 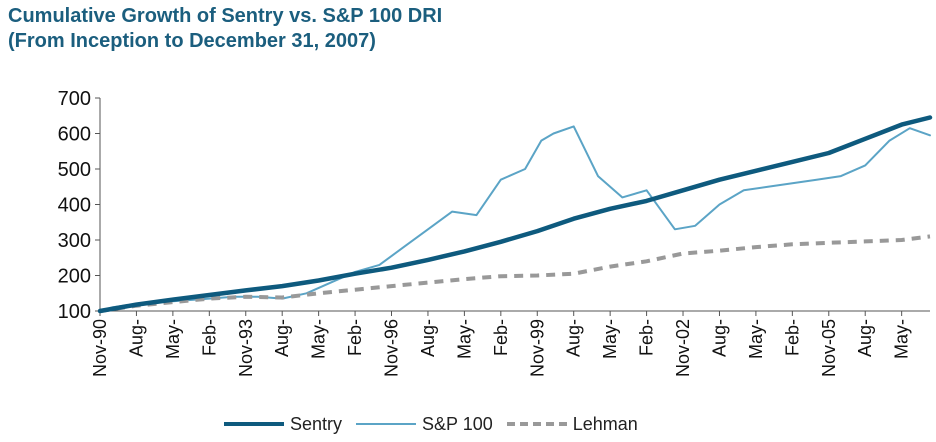 I want to click on legend-item-sp100: S&P 100, so click(x=424, y=424).